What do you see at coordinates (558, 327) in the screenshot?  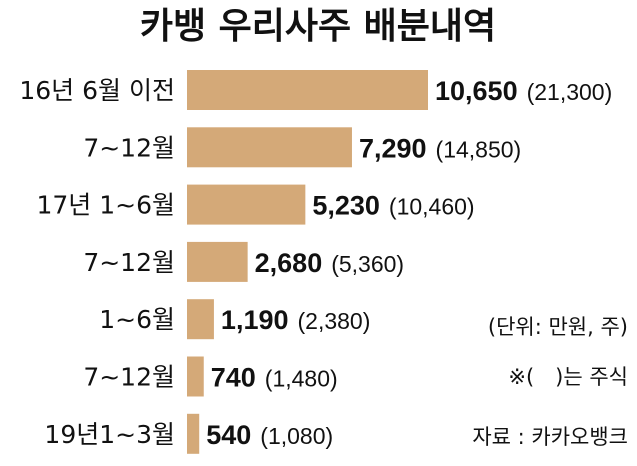 I see `unit-note: (단위: 만원, 주)` at bounding box center [558, 327].